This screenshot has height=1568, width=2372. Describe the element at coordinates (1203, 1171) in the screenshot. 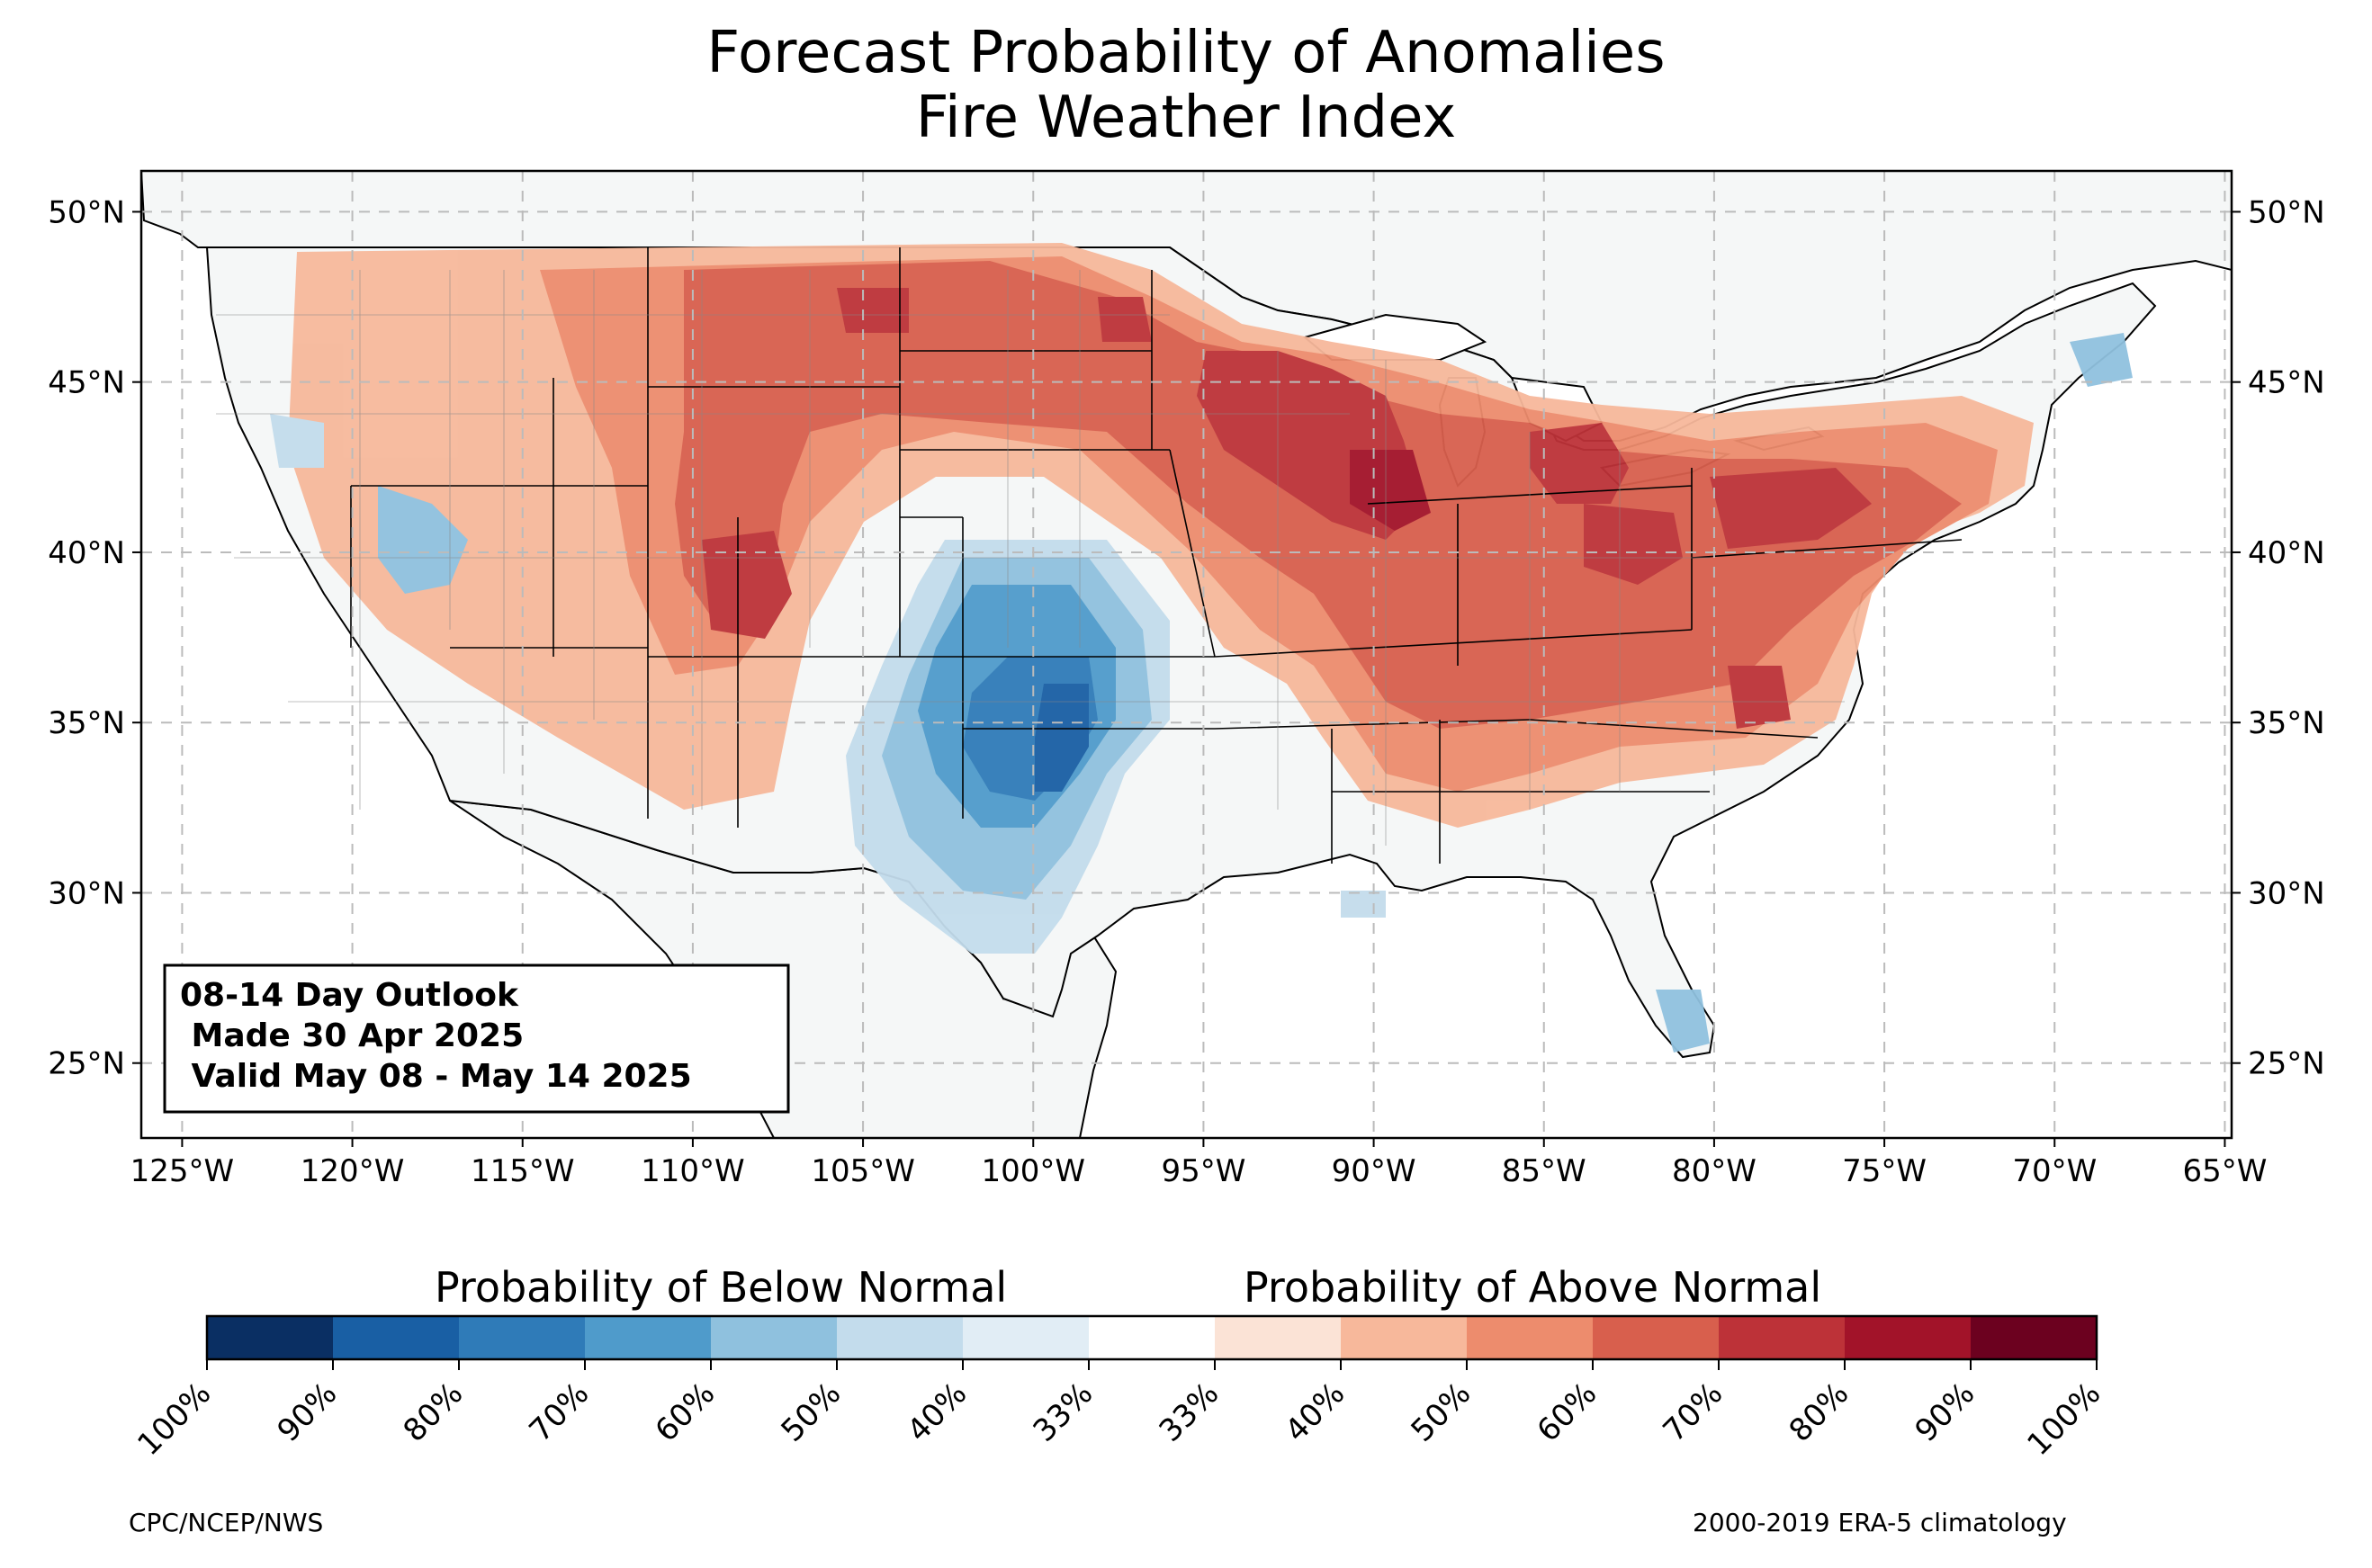

I see `lon-tick-label: 95°W` at that location.